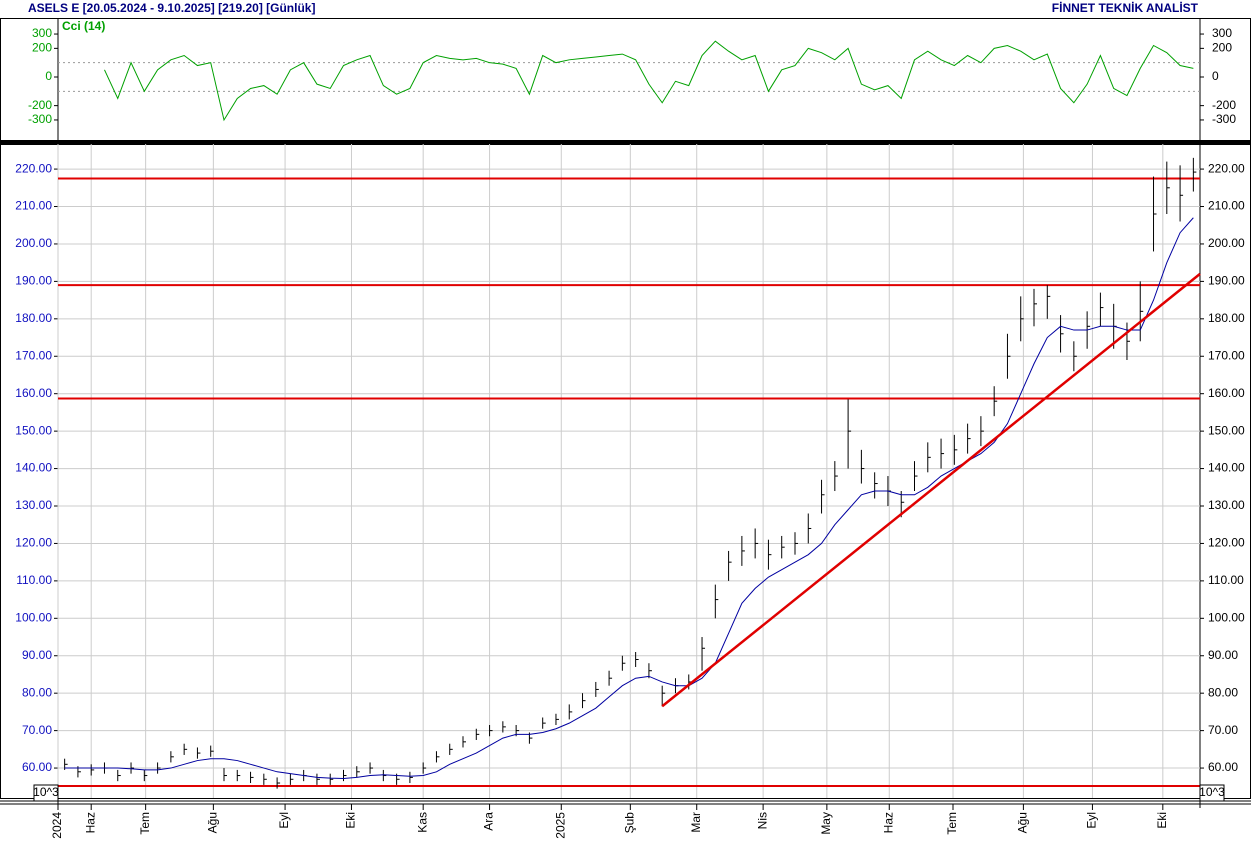 The image size is (1251, 841). I want to click on header-right: FİNNET TEKNİK ANALİST, so click(1125, 7).